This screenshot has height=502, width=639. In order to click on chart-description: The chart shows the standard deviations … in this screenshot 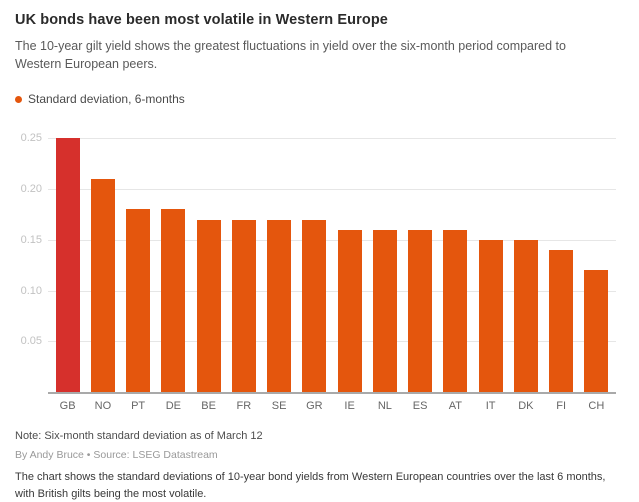, I will do `click(310, 485)`.